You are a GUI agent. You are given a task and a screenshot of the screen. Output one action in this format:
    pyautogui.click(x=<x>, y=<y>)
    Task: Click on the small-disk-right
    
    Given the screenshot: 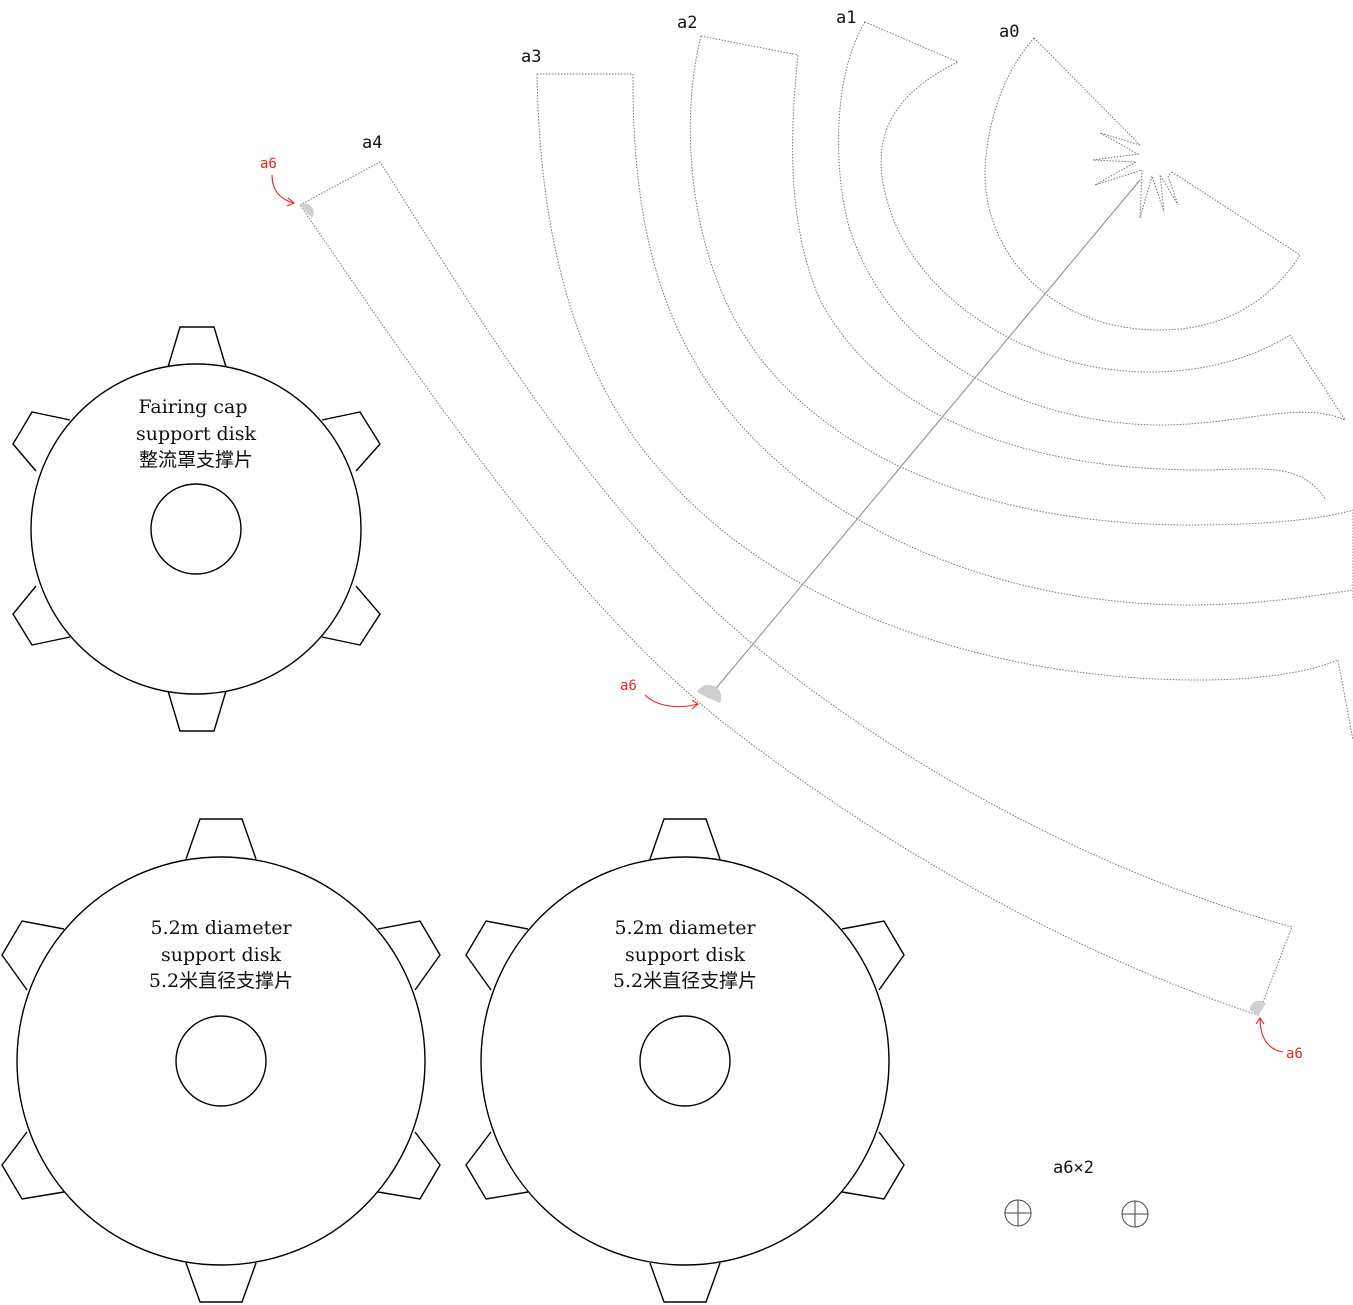 What is the action you would take?
    pyautogui.click(x=1135, y=1214)
    